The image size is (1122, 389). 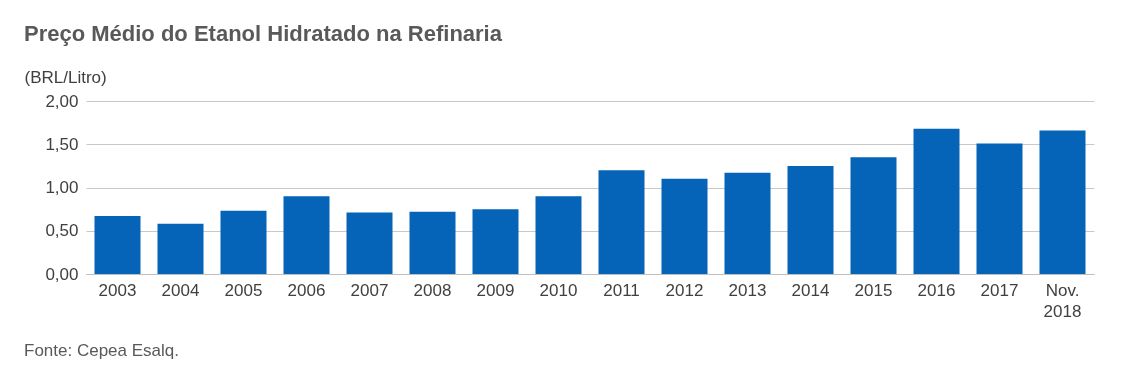 I want to click on y-tick-label: 1,00, so click(x=62, y=187).